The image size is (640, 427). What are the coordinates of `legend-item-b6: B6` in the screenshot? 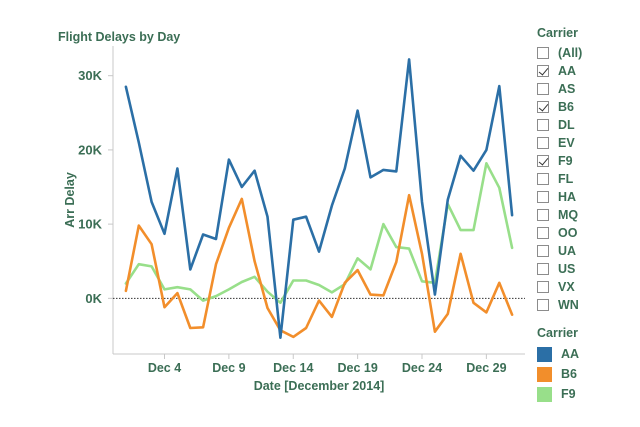 It's located at (587, 374).